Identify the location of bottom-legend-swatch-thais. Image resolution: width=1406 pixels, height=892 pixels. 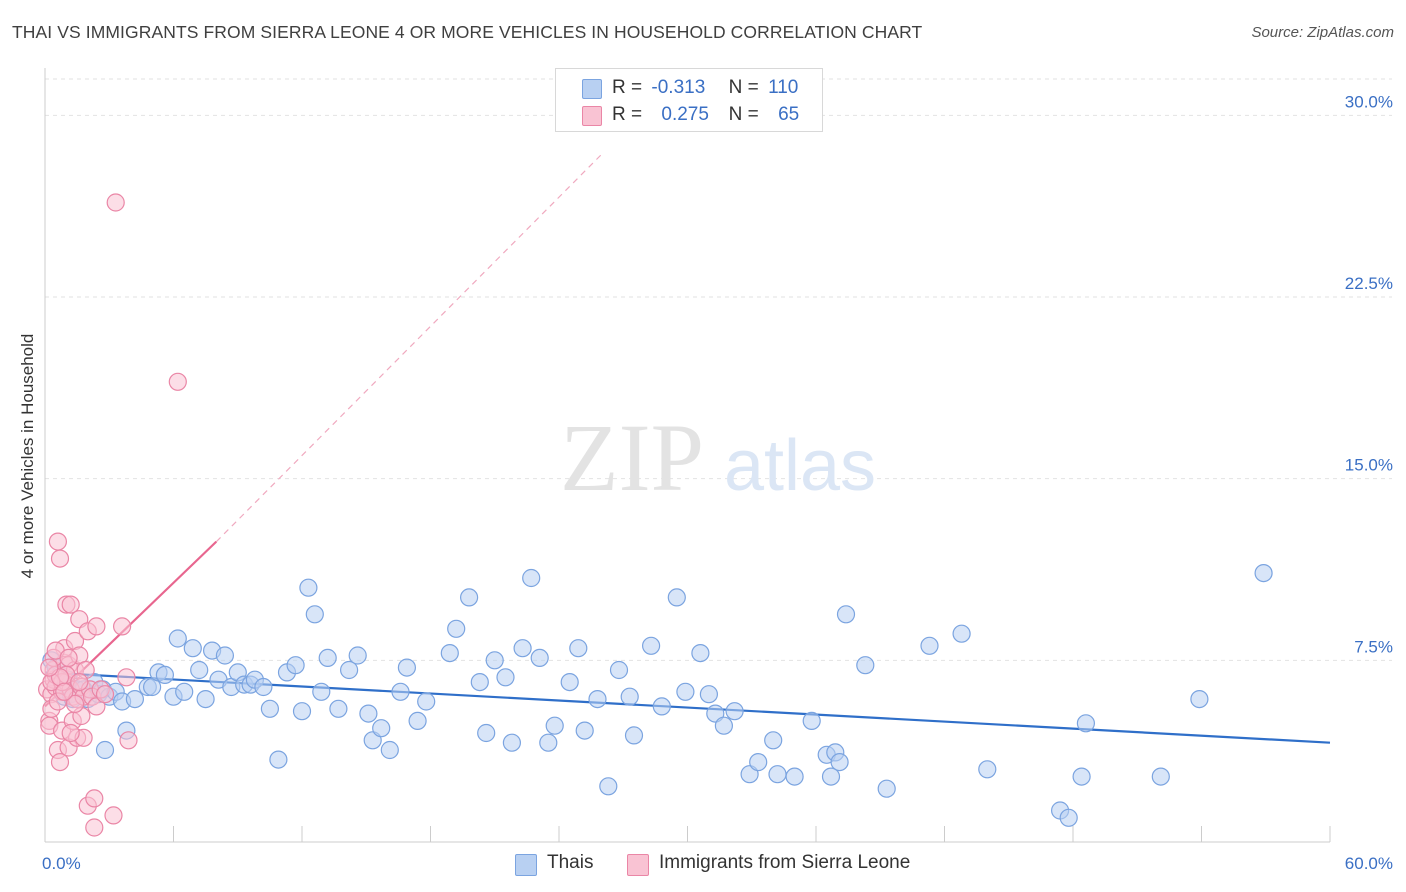
(526, 865).